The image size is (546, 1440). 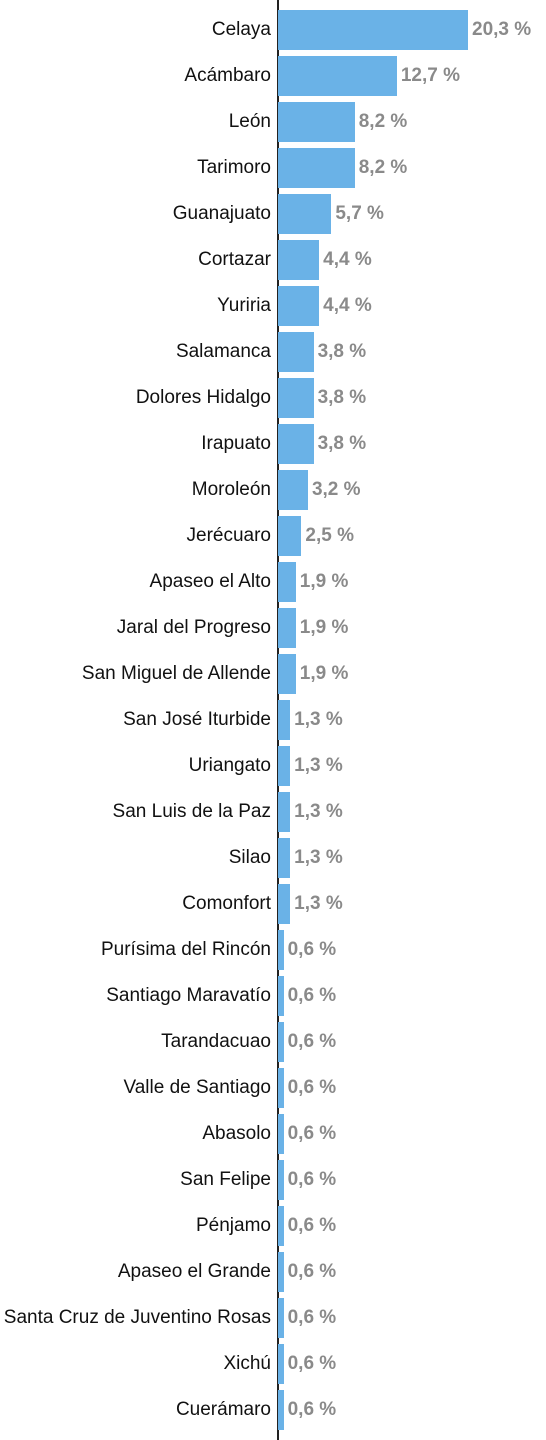 What do you see at coordinates (236, 1133) in the screenshot?
I see `category-label: Abasolo` at bounding box center [236, 1133].